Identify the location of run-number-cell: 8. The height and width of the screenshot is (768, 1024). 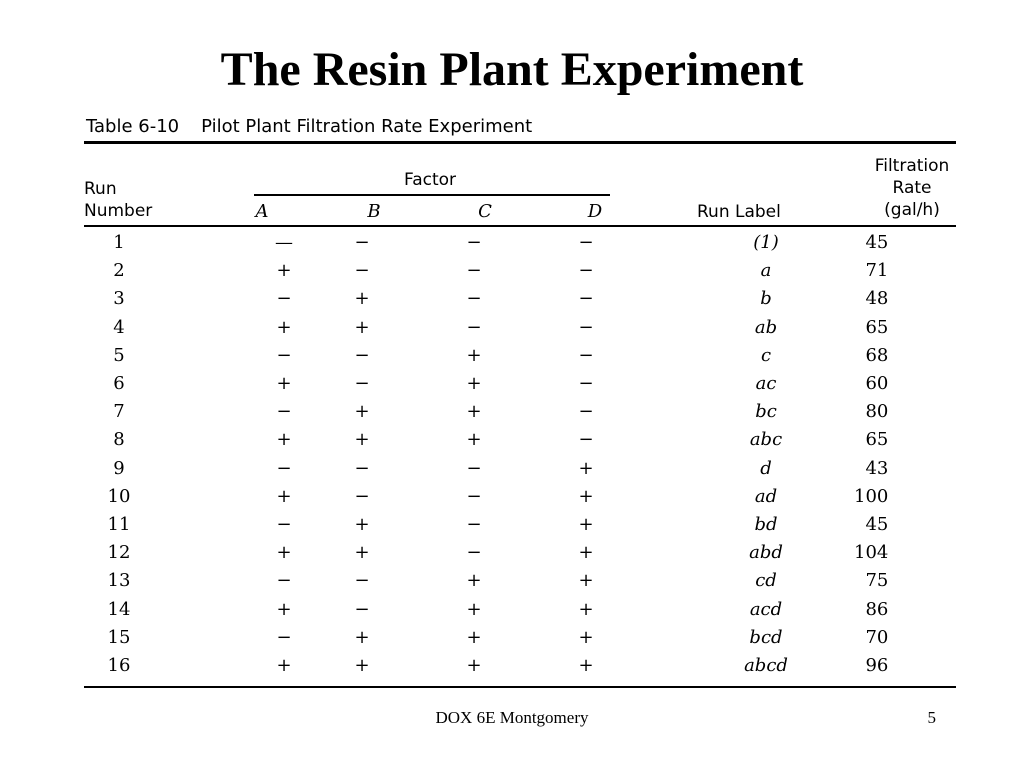
(119, 440).